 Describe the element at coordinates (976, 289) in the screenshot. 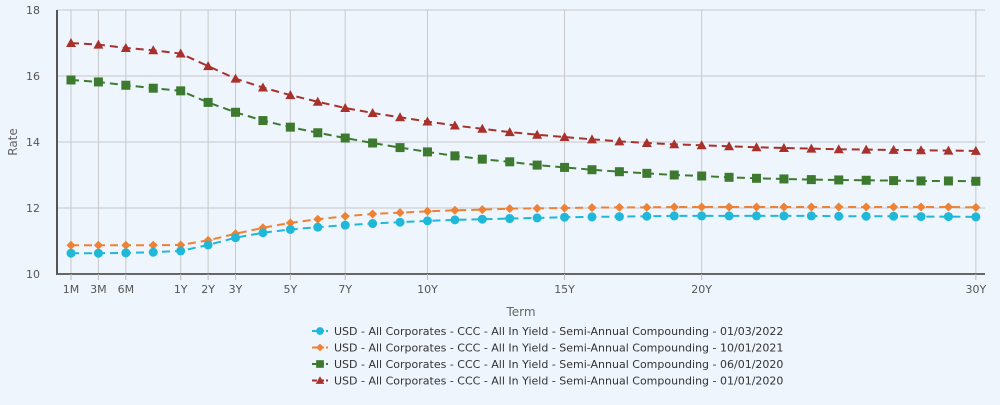

I see `x-tick-label: 30Y` at that location.